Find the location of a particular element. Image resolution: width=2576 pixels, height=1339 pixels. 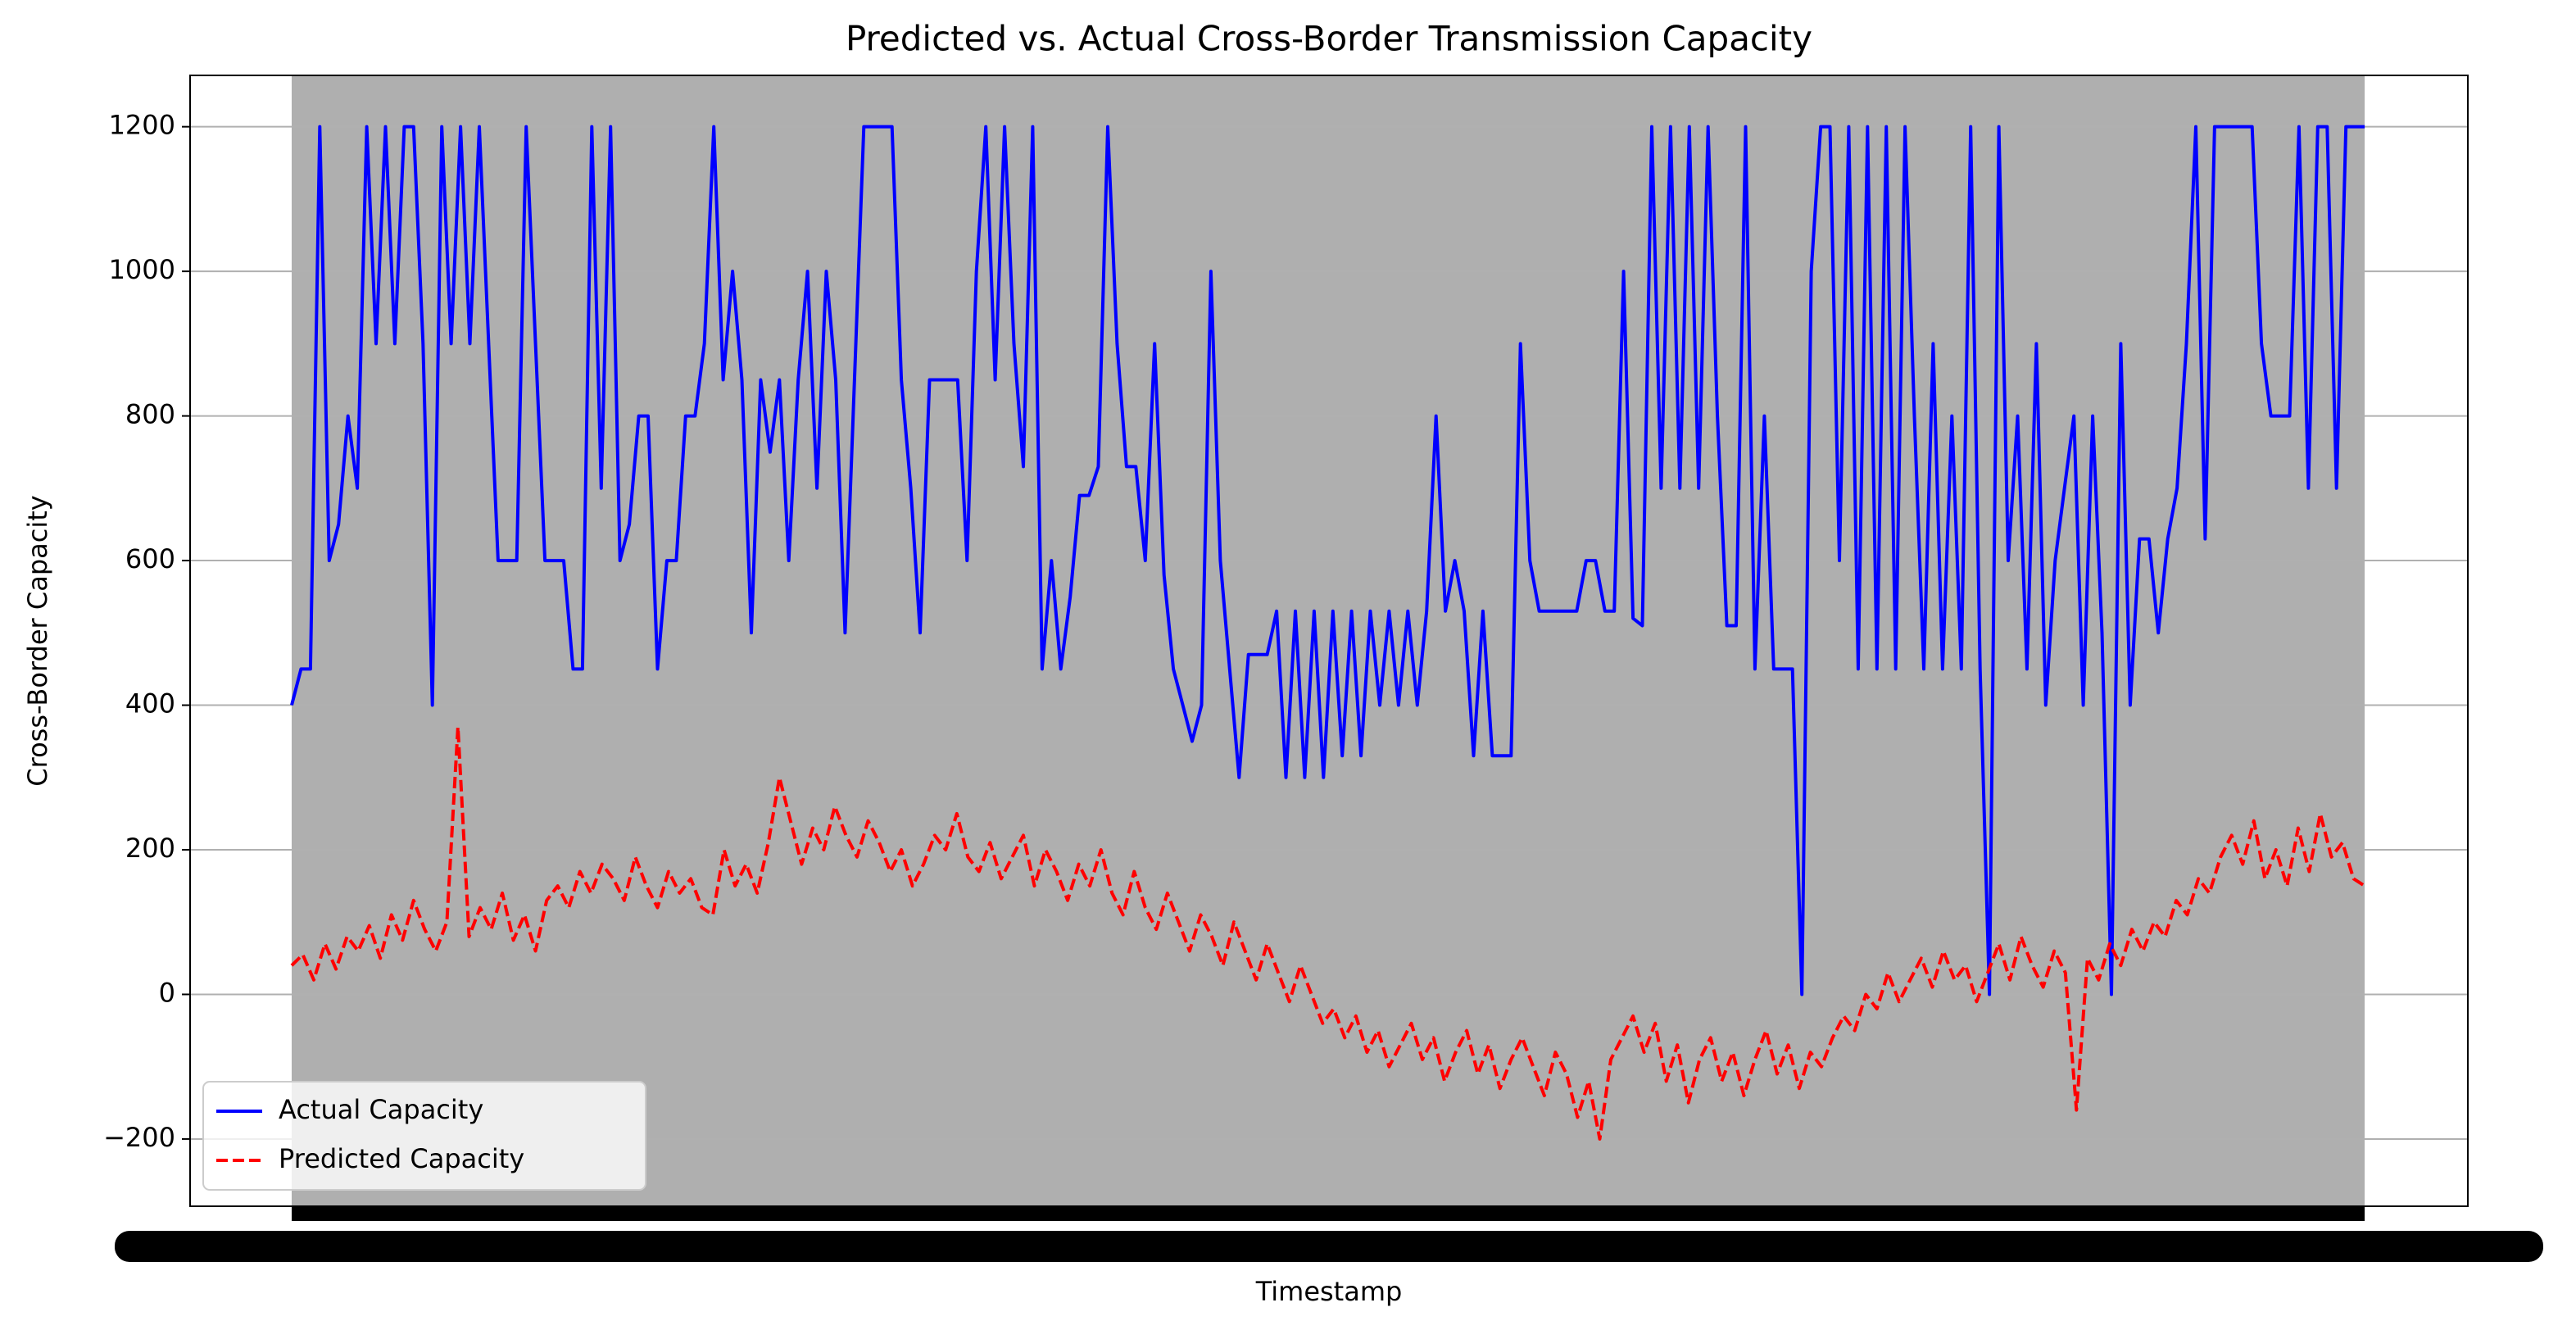

x-axis-label: Timestamp is located at coordinates (1329, 1292).